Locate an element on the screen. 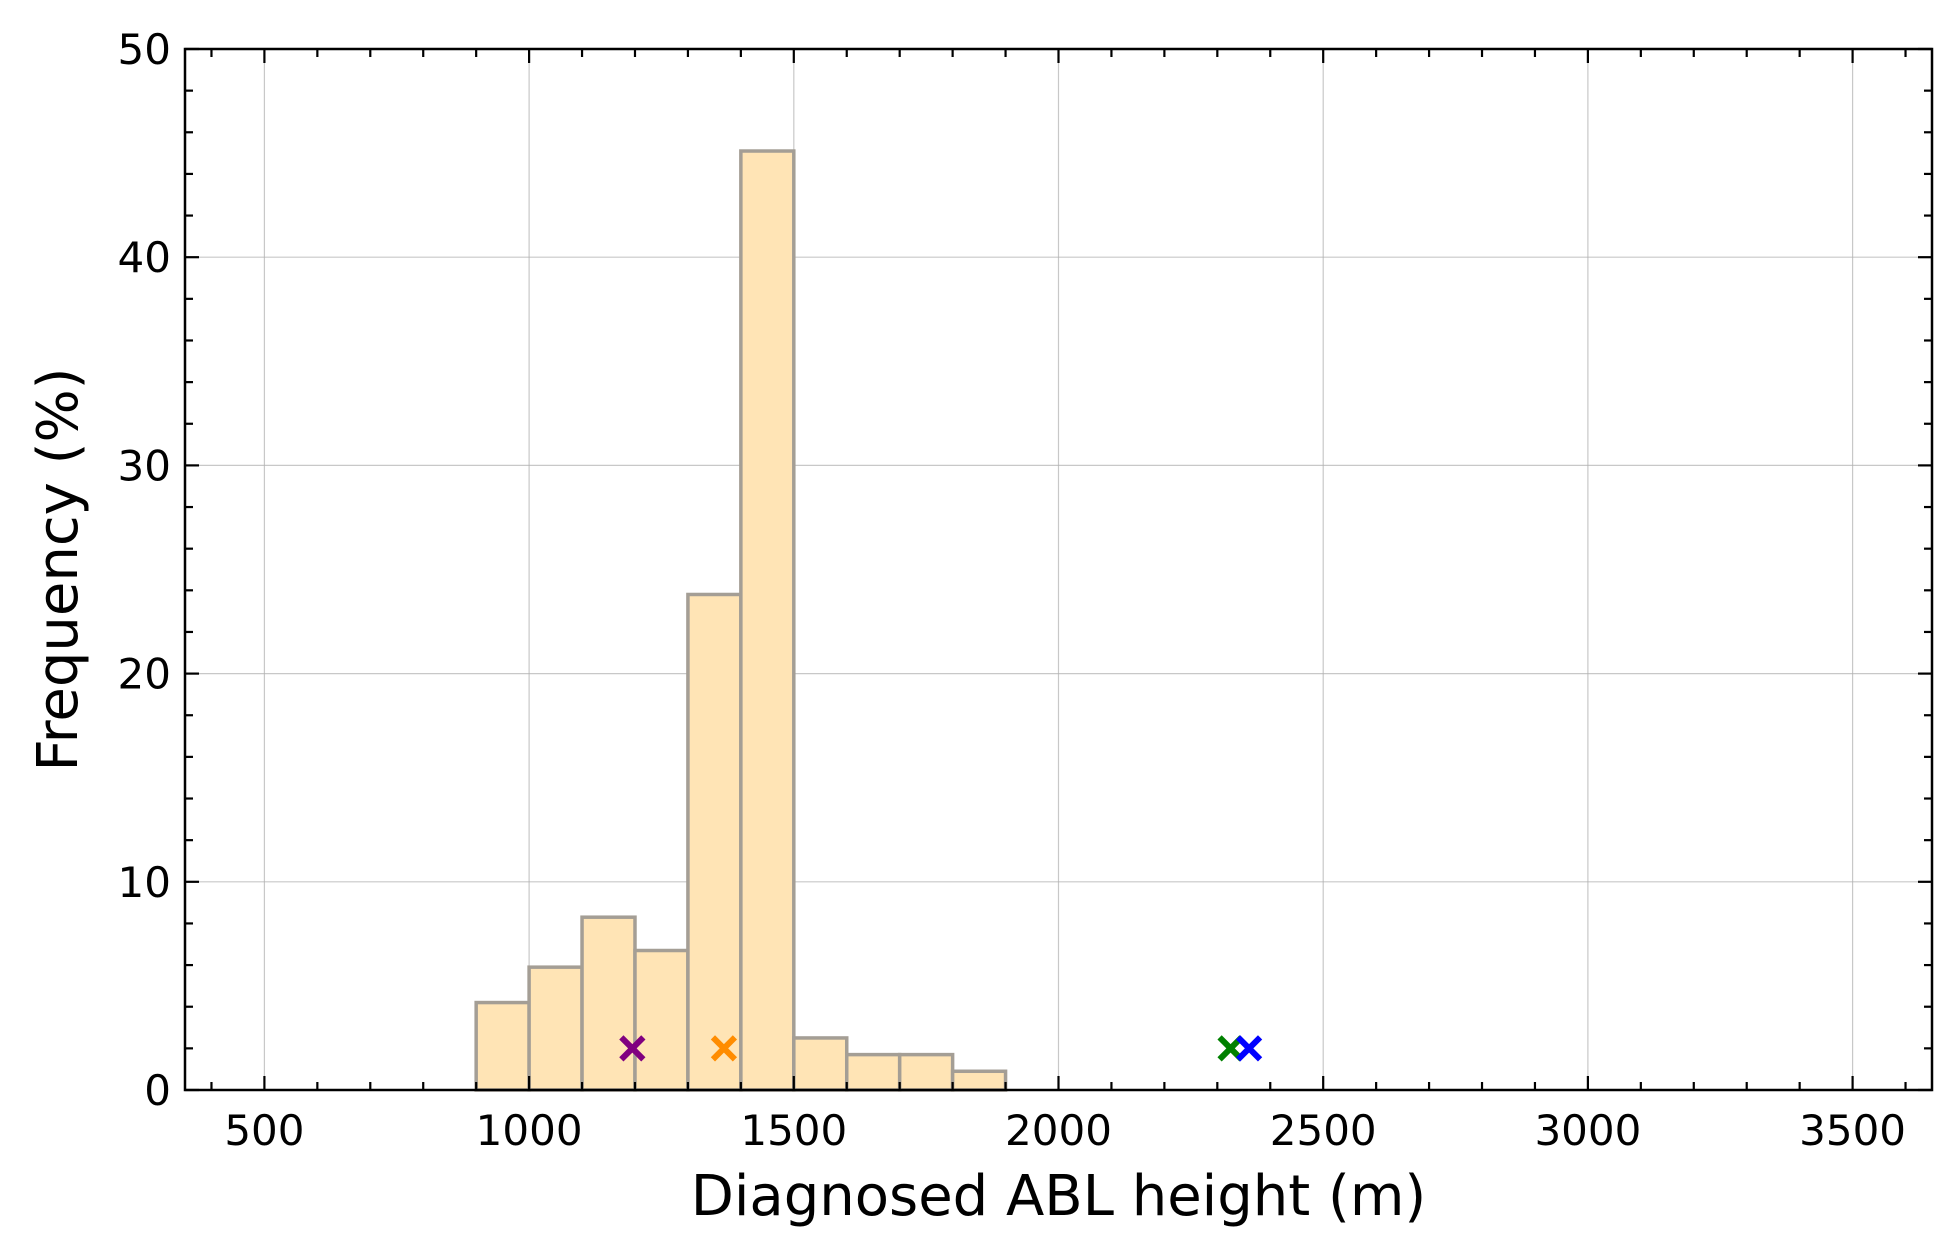  x-tick-label: 2500 is located at coordinates (1323, 1130).